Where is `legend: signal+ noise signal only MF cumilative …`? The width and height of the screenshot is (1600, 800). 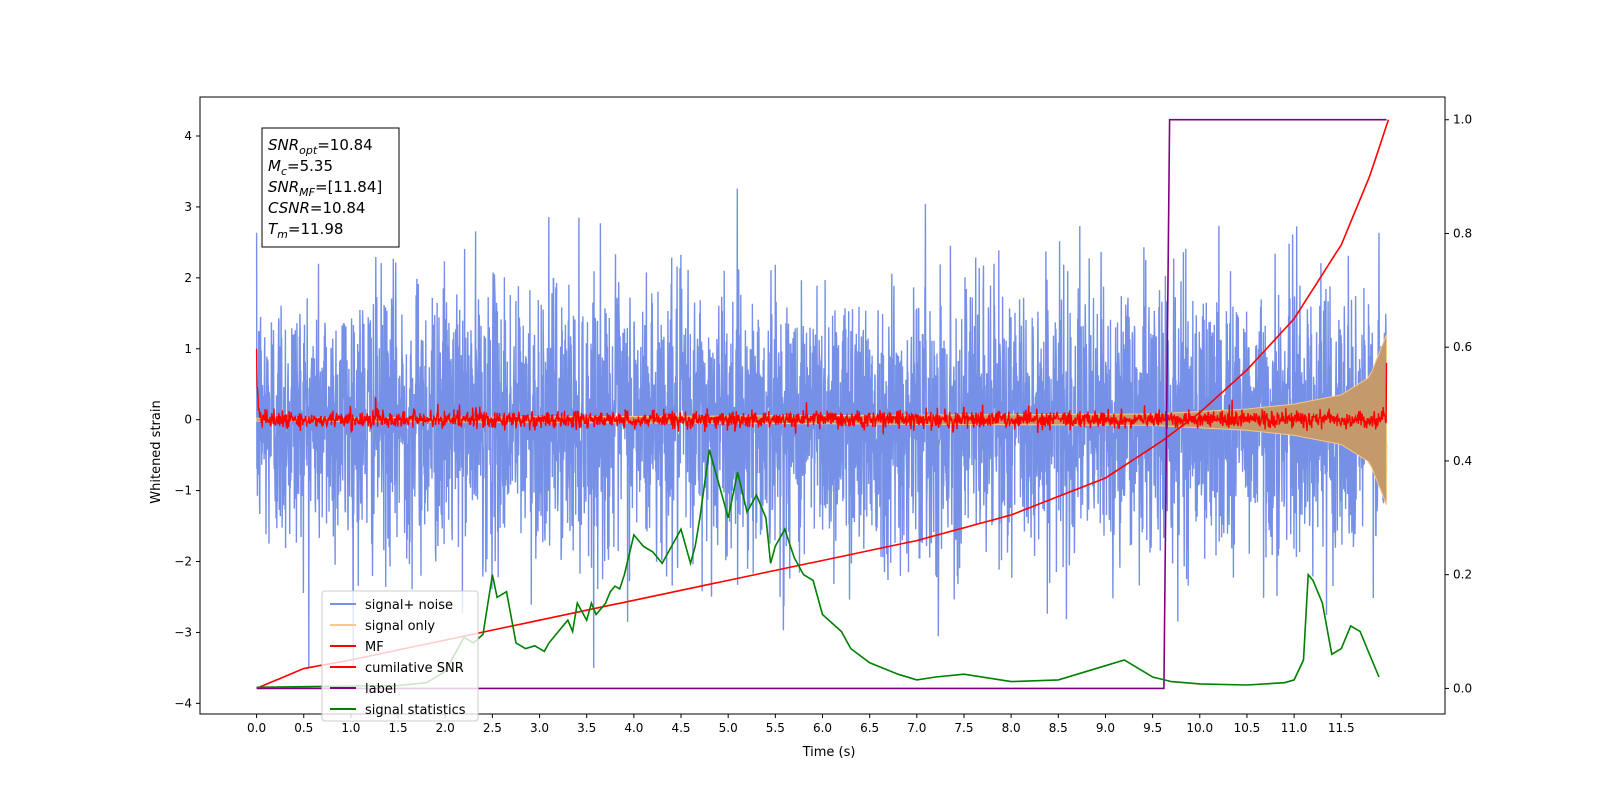
legend: signal+ noise signal only MF cumilative … is located at coordinates (400, 656).